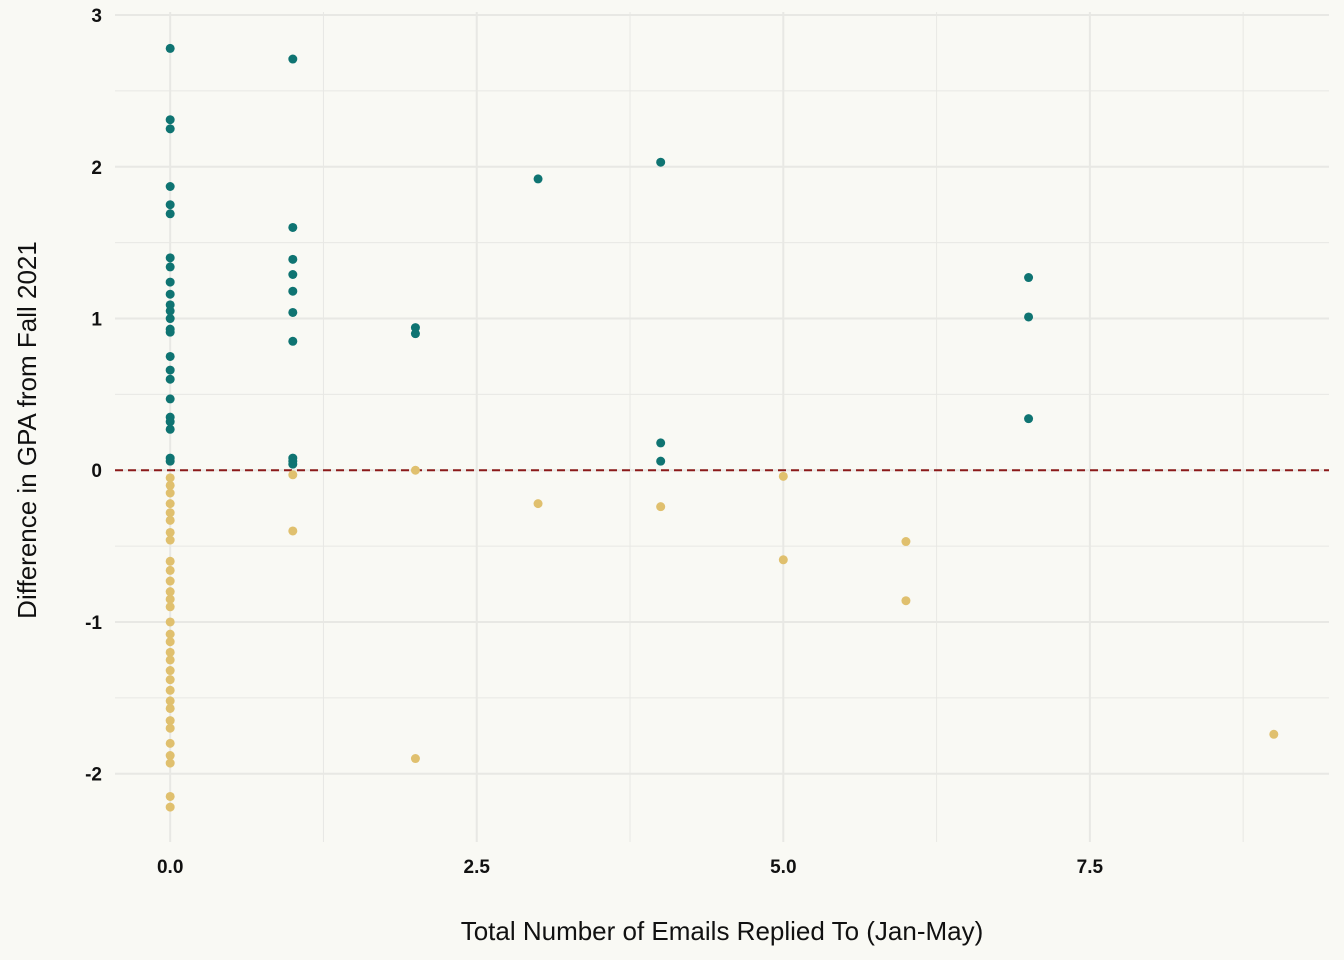  I want to click on y-tick-label: 1, so click(96, 320).